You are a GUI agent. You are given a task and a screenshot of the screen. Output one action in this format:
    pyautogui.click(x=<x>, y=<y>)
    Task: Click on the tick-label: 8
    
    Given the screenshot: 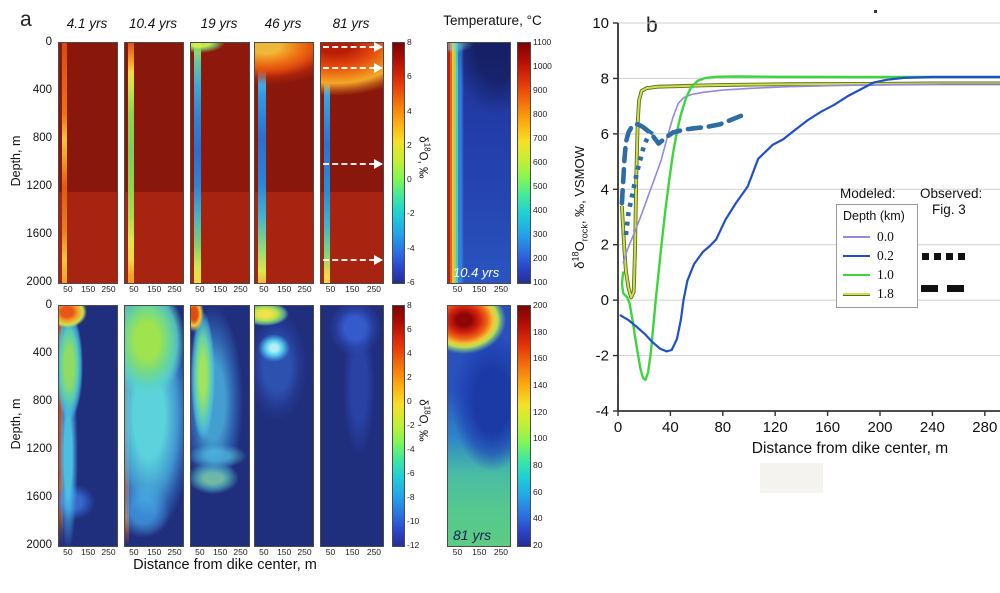 What is the action you would take?
    pyautogui.click(x=409, y=305)
    